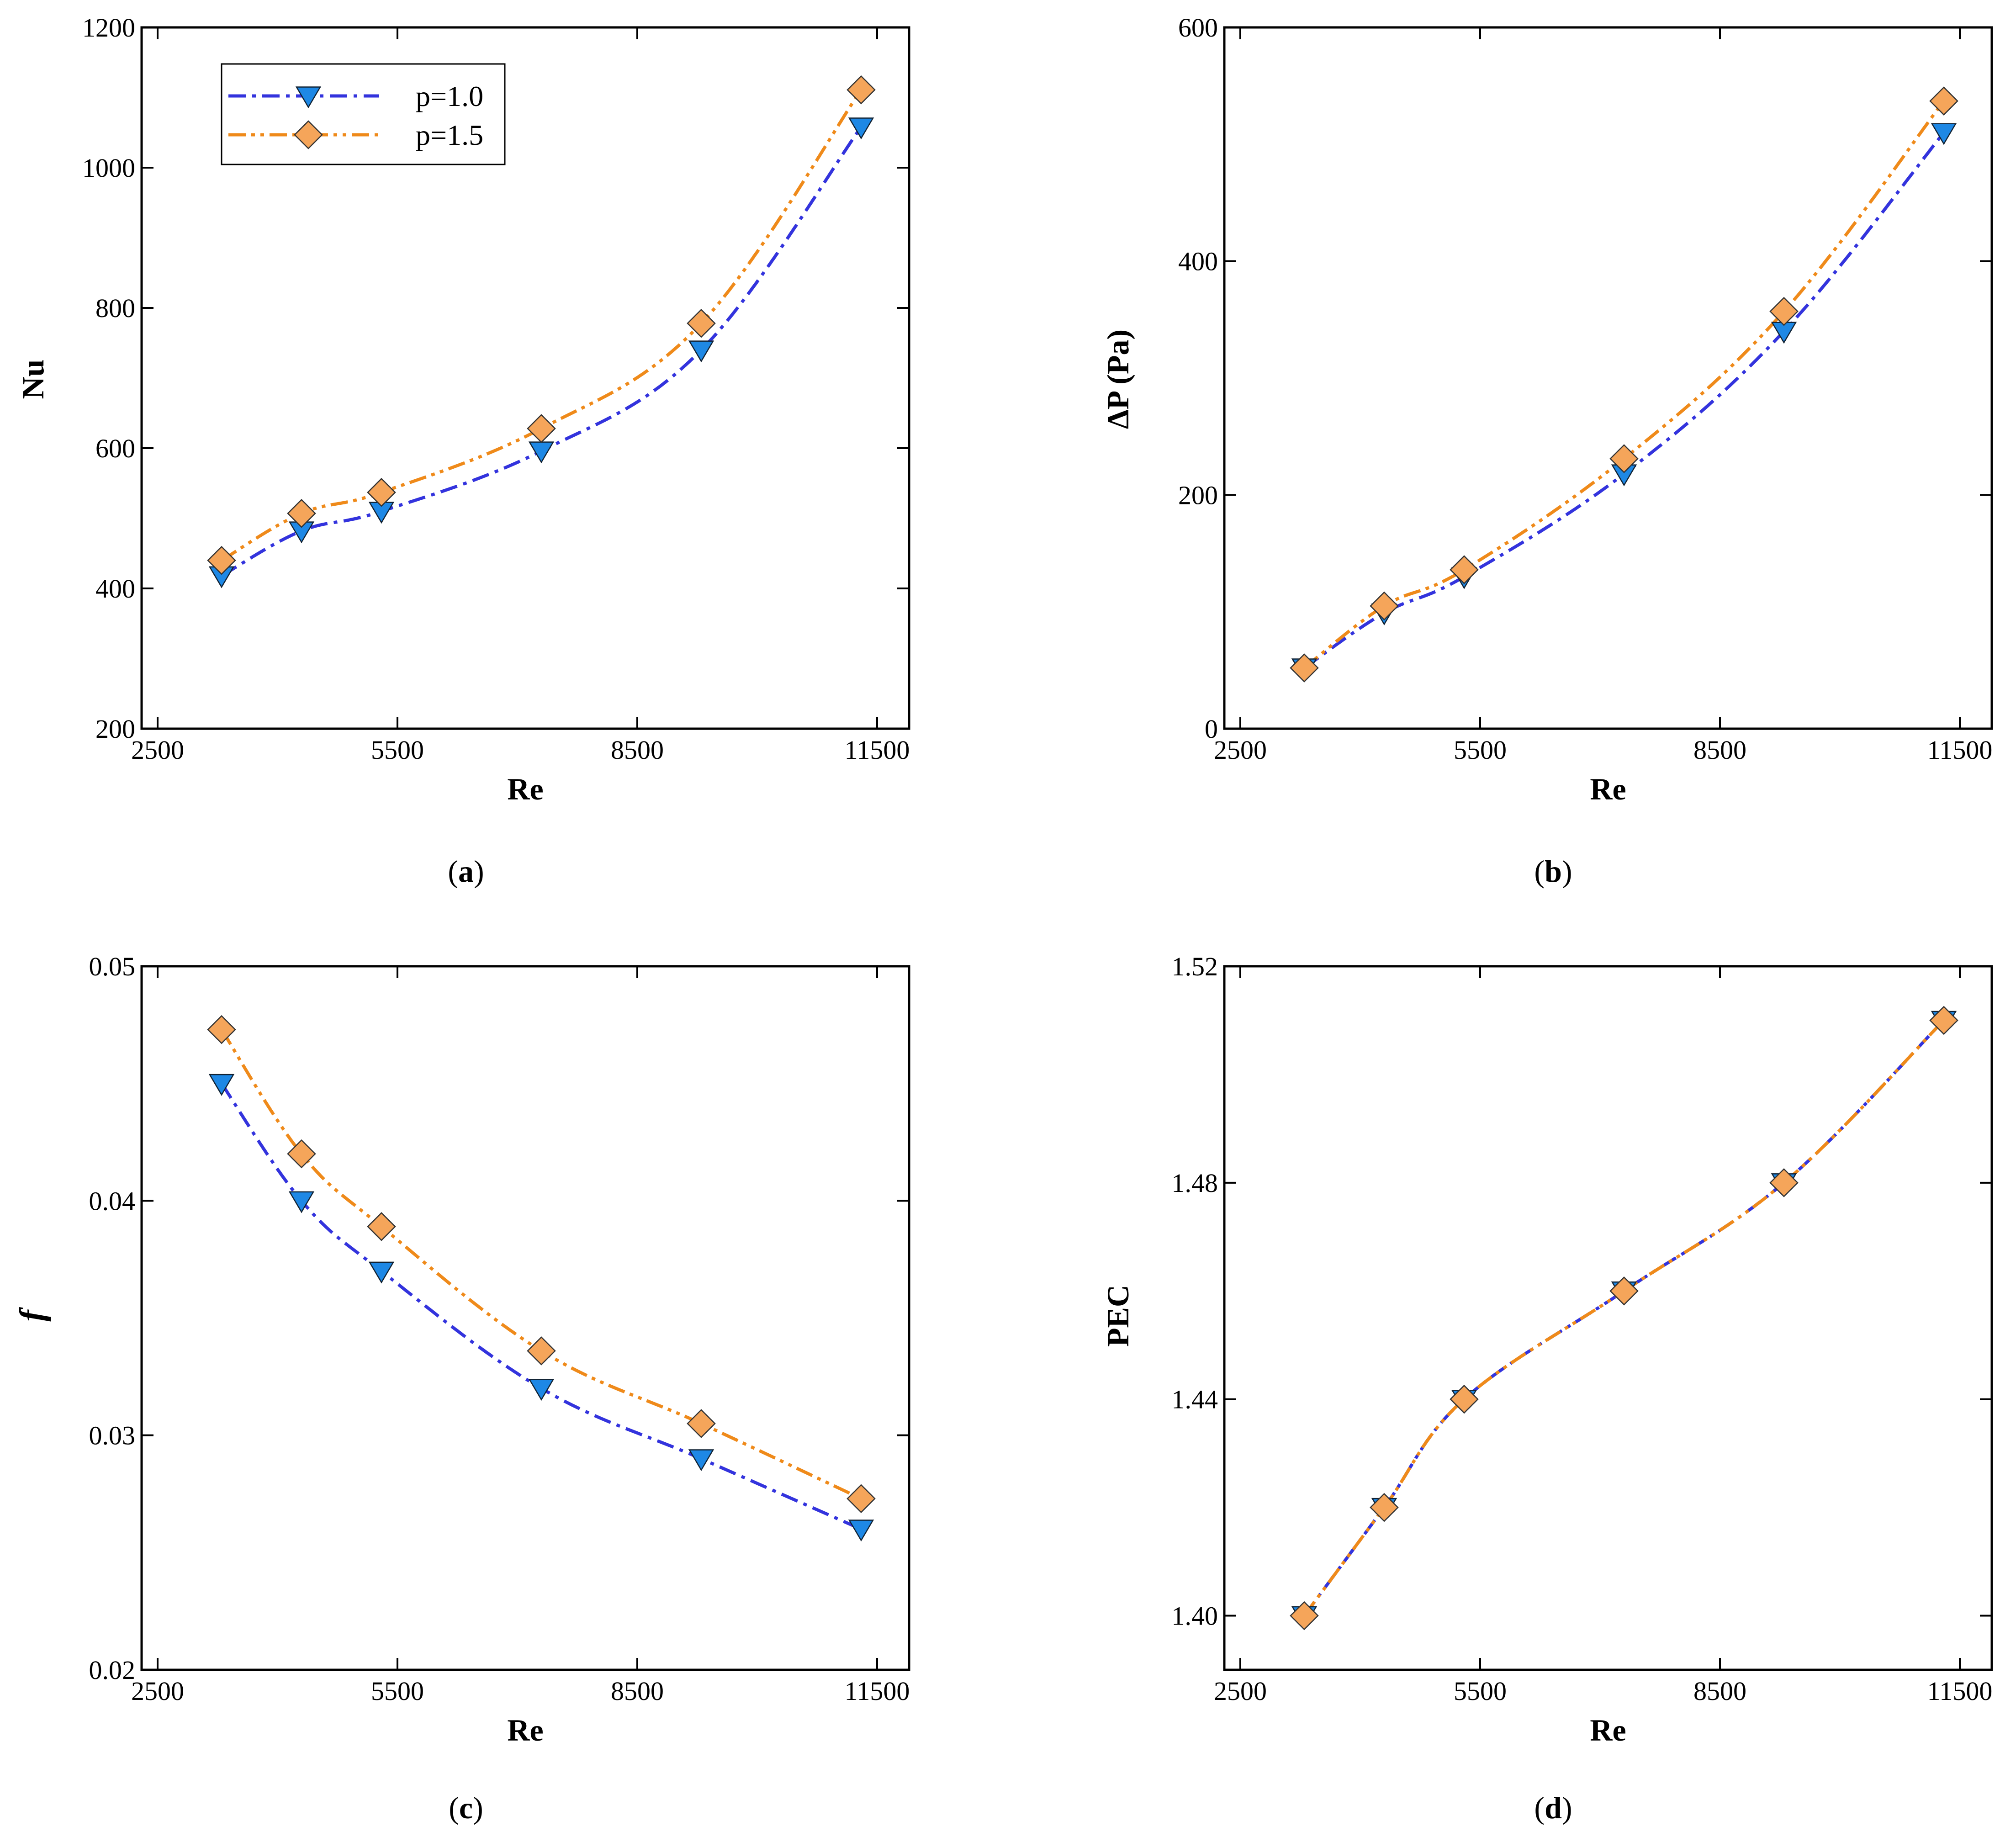  What do you see at coordinates (32, 1314) in the screenshot?
I see `y-axis-label: f` at bounding box center [32, 1314].